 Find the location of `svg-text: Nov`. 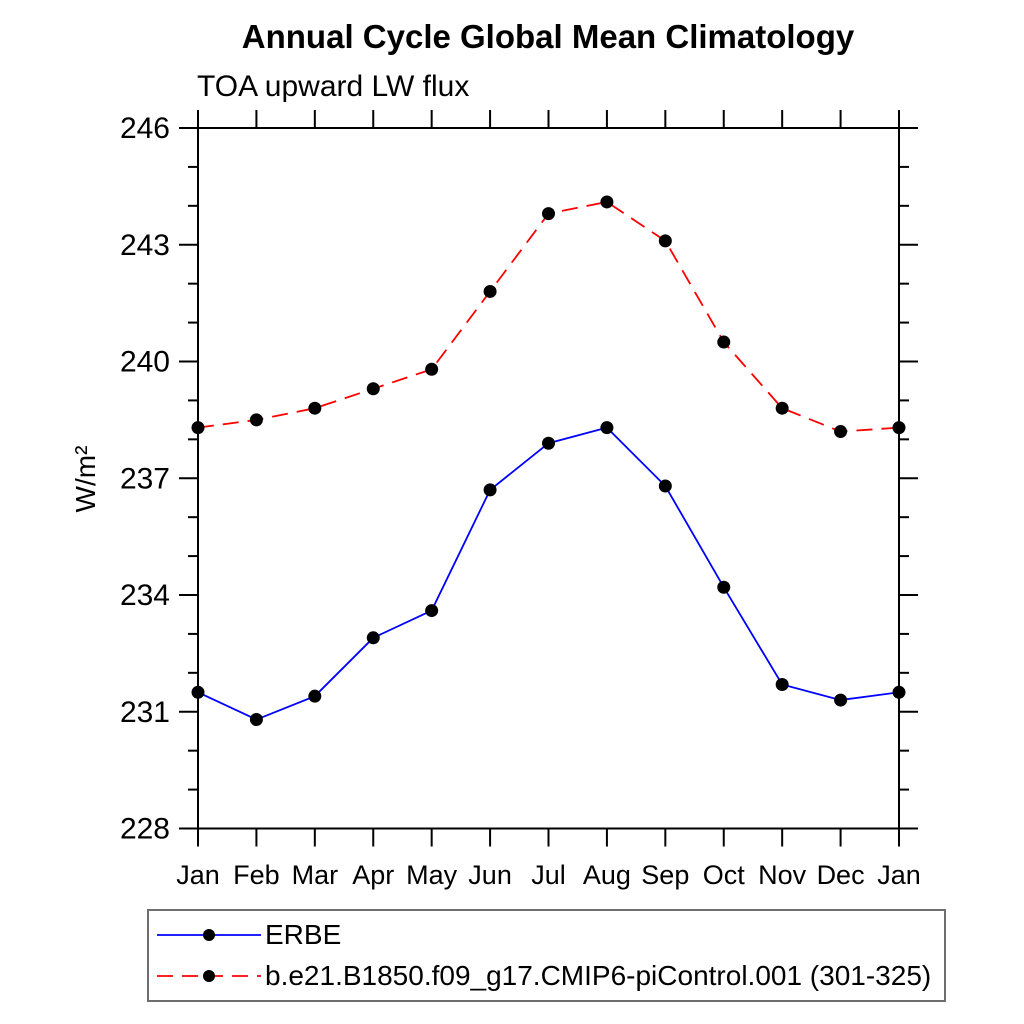

svg-text: Nov is located at coordinates (782, 875).